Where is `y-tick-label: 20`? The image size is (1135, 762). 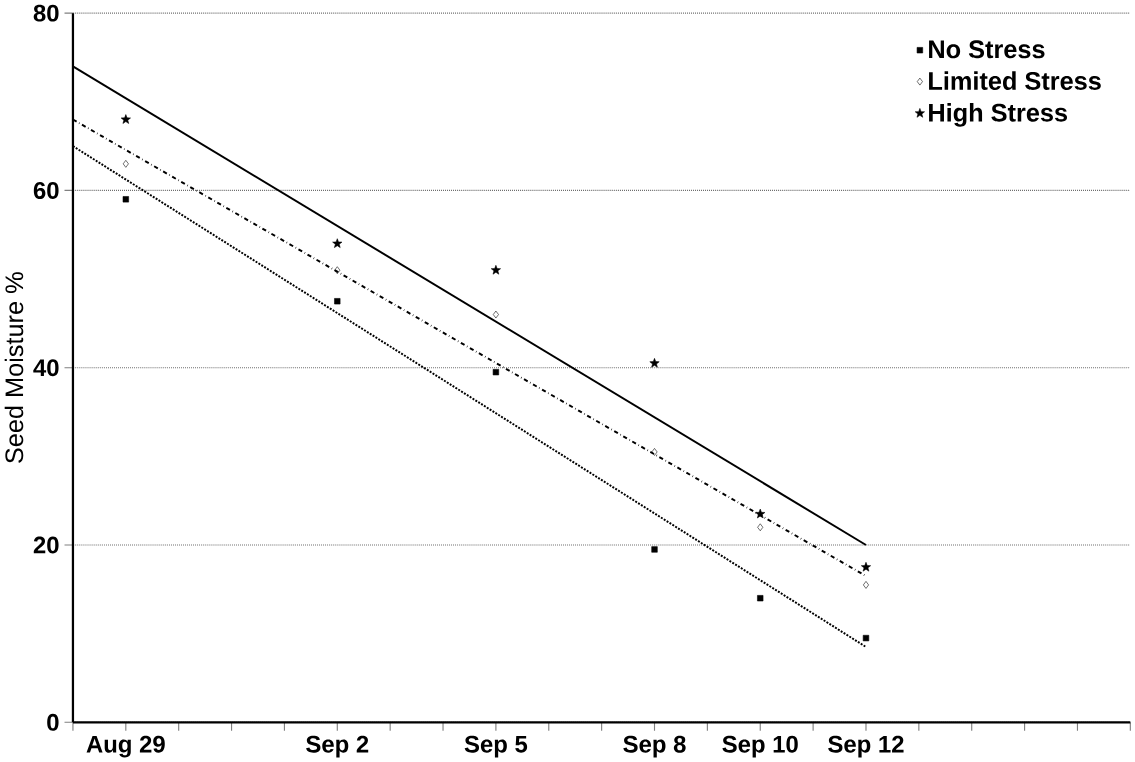
y-tick-label: 20 is located at coordinates (46, 545).